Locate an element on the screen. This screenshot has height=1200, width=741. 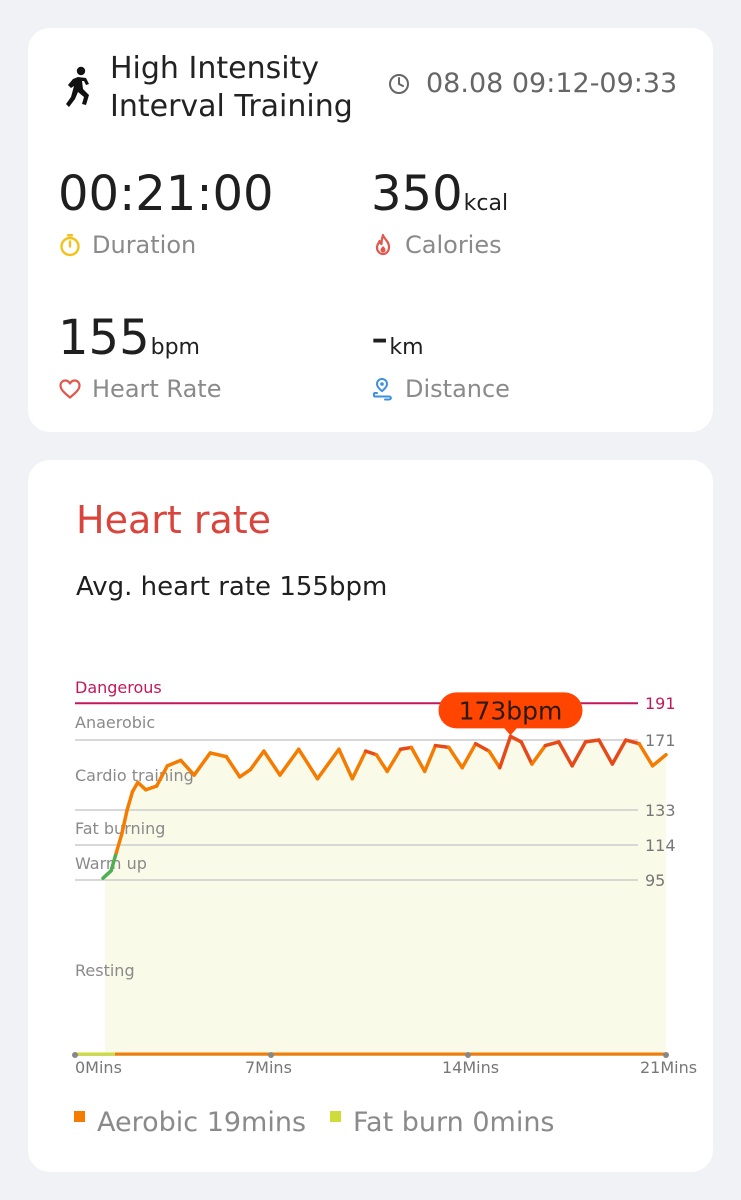
distance-value: - is located at coordinates (380, 338).